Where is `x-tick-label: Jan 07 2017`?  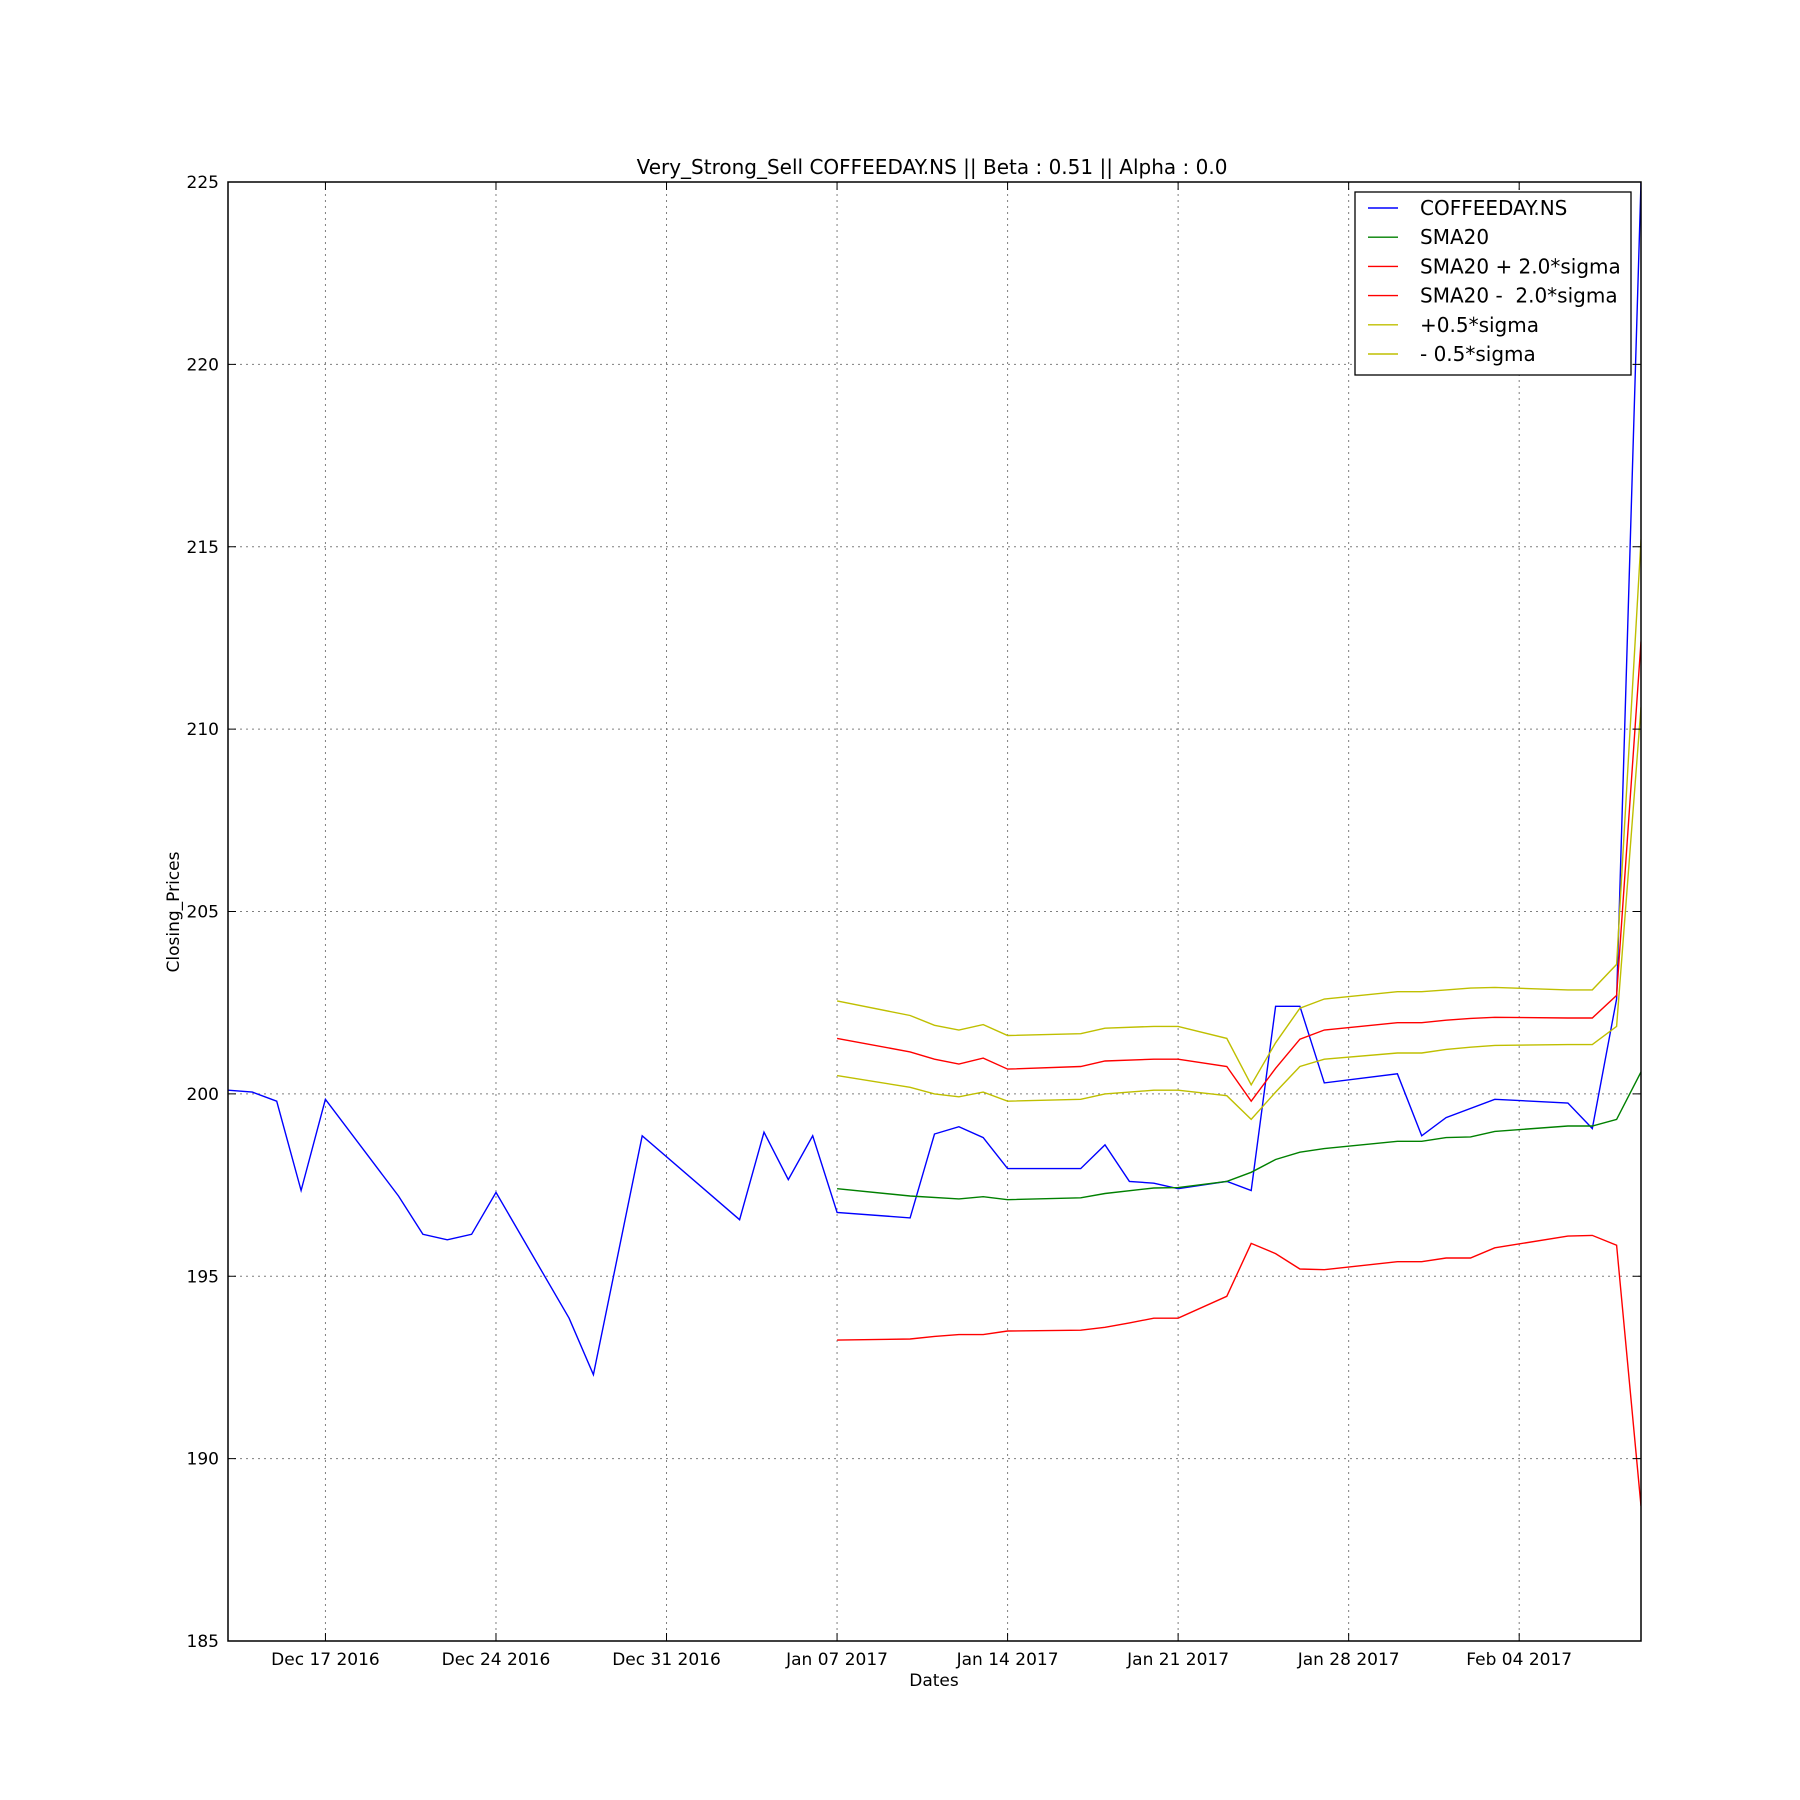
x-tick-label: Jan 07 2017 is located at coordinates (836, 1660).